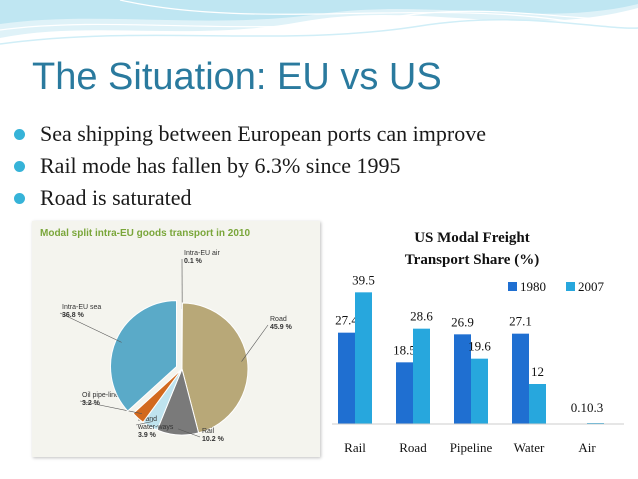 This screenshot has height=479, width=638. Describe the element at coordinates (479, 346) in the screenshot. I see `data-label: 19.6` at that location.